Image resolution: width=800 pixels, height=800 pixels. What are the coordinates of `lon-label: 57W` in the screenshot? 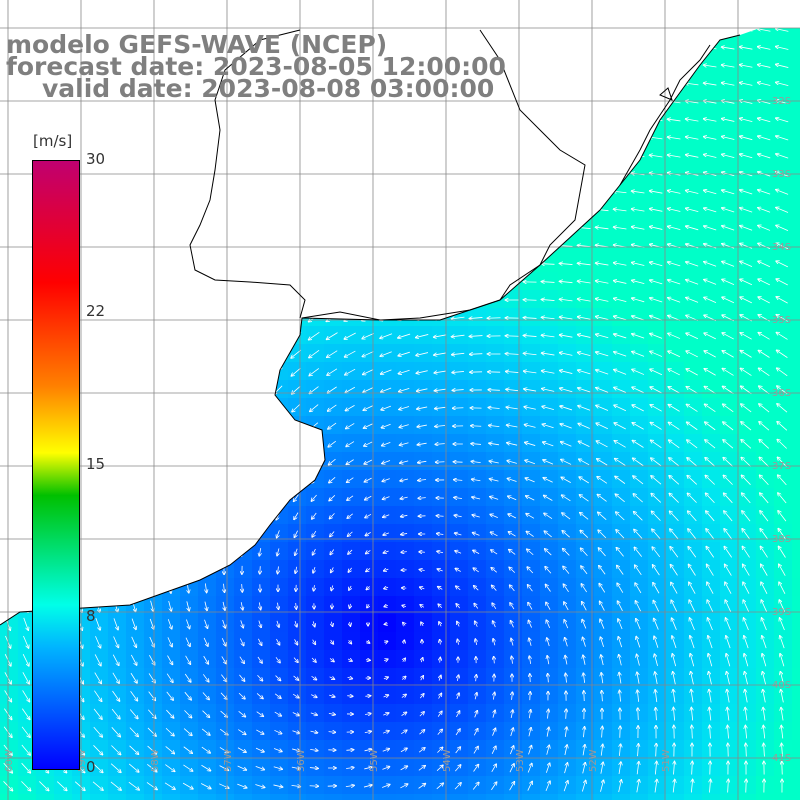 It's located at (228, 760).